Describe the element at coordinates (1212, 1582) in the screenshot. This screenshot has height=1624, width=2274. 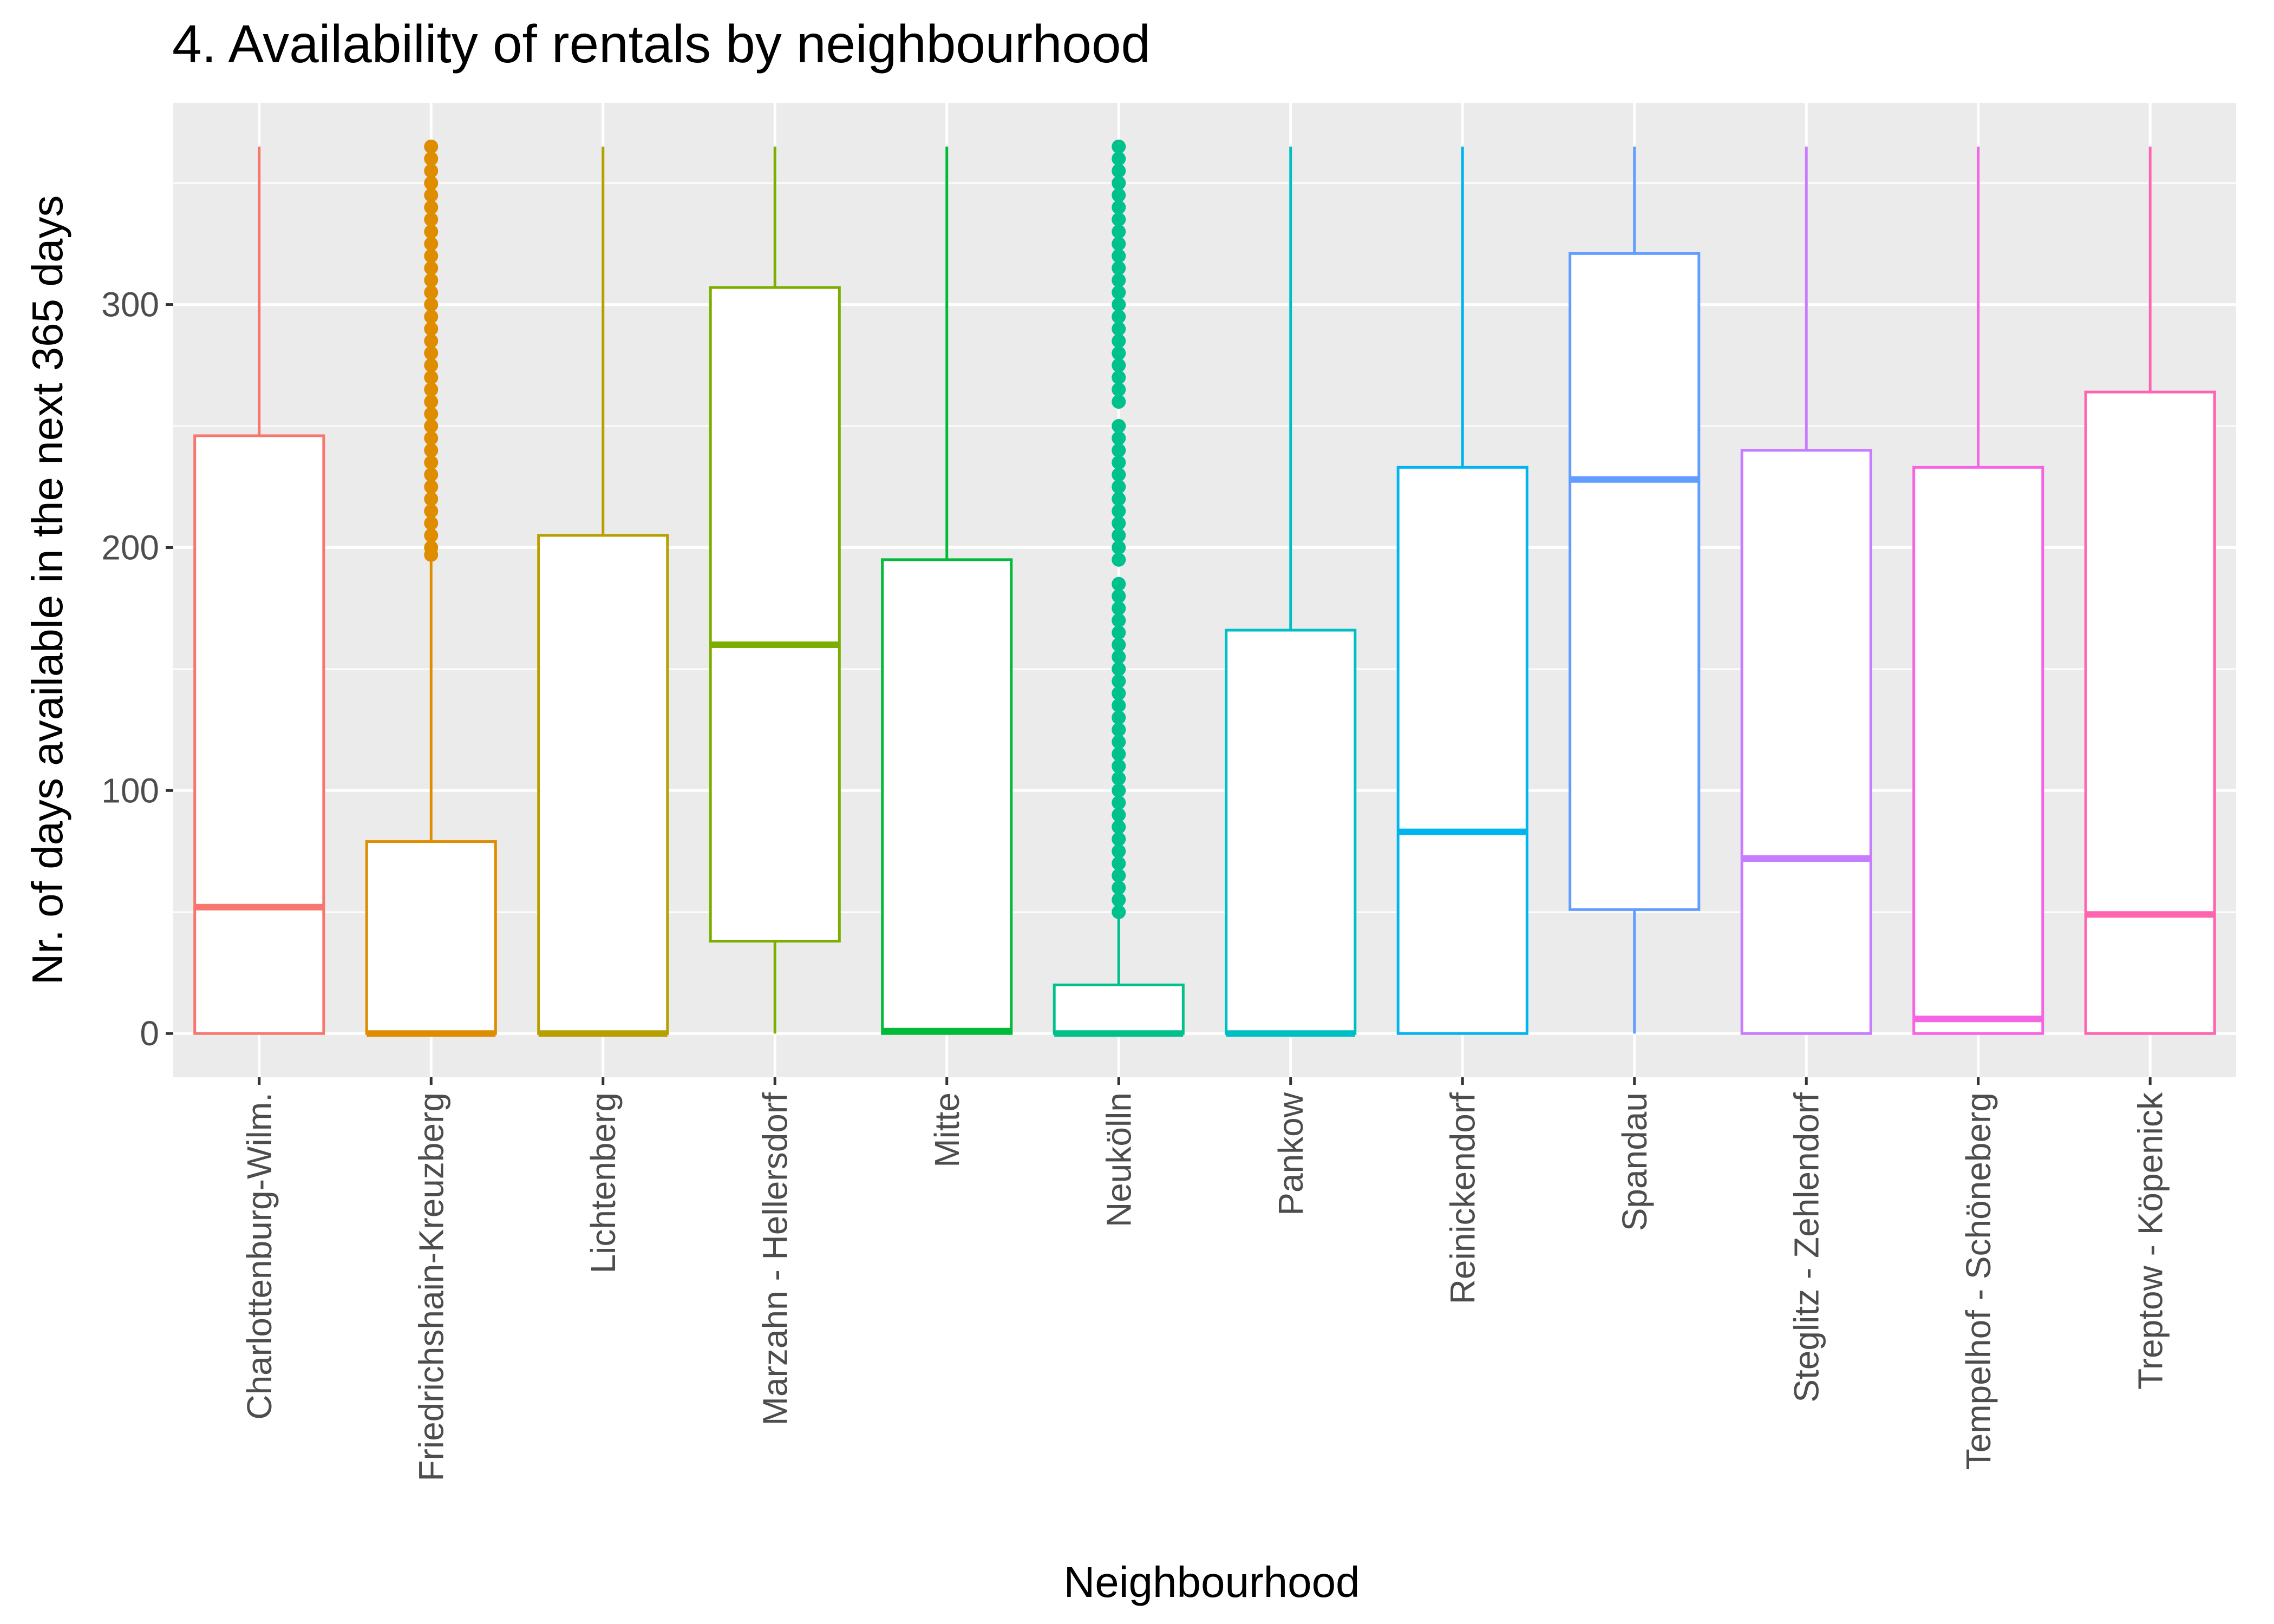
I see `x-axis-title: Neighbourhood` at that location.